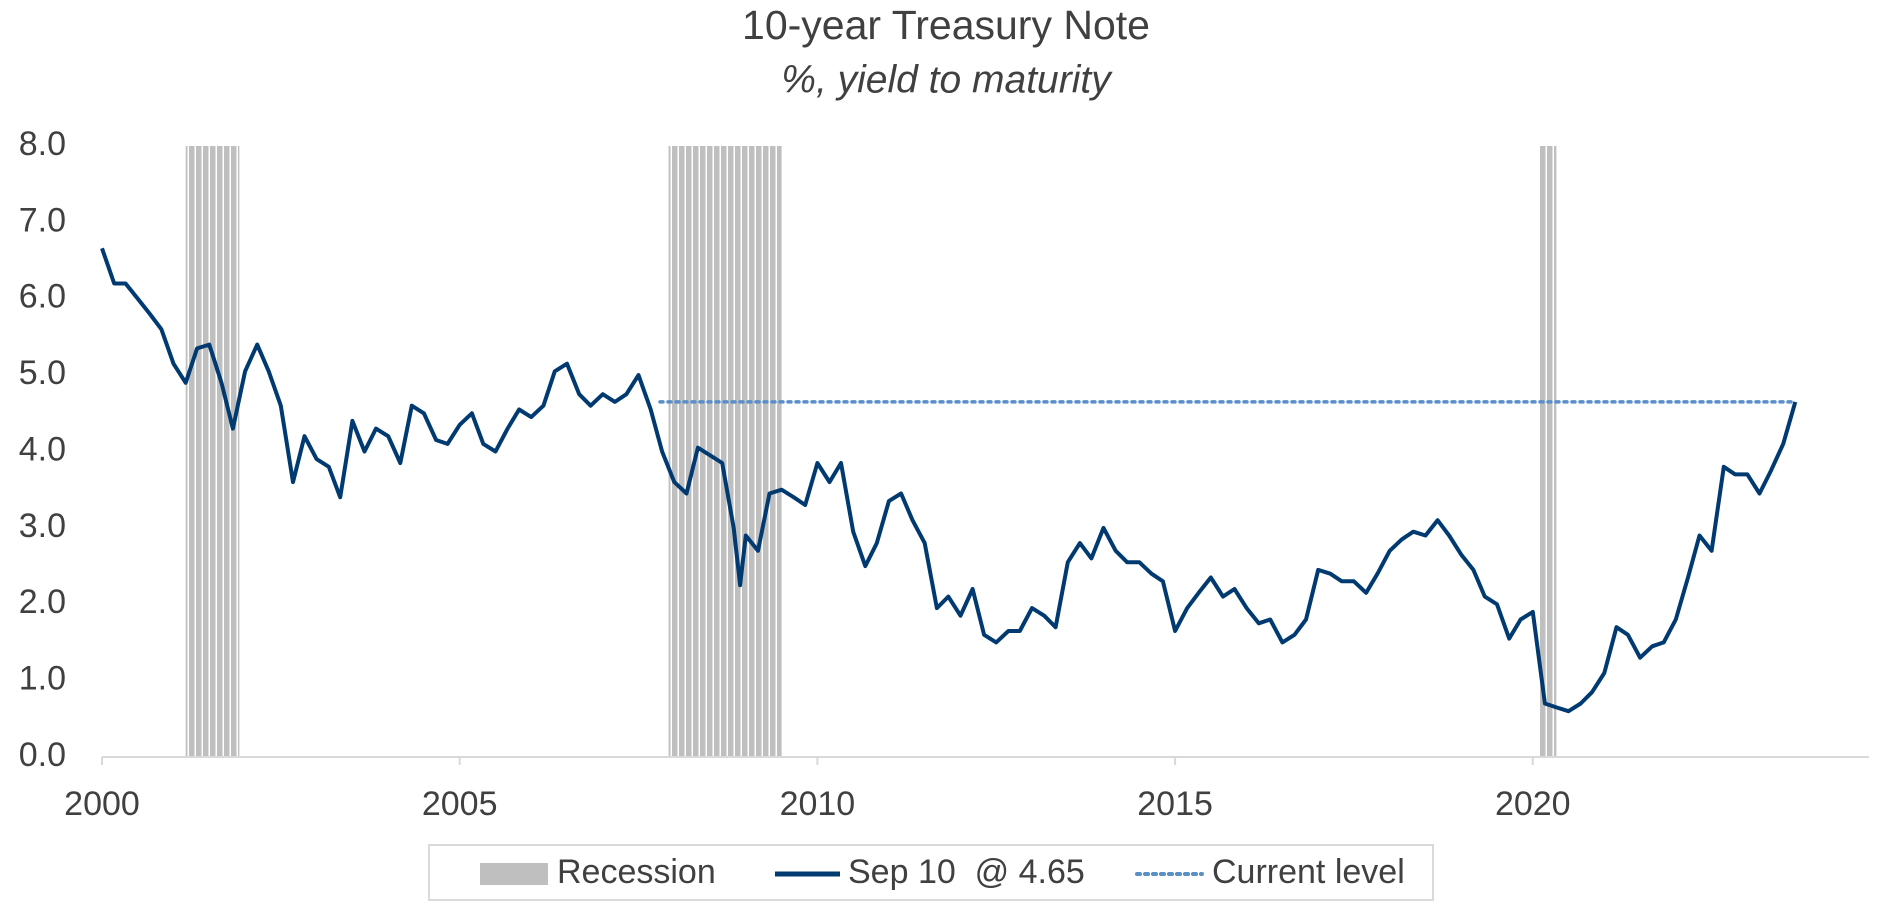 Image resolution: width=1879 pixels, height=901 pixels. I want to click on legend-swatch, so click(514, 874).